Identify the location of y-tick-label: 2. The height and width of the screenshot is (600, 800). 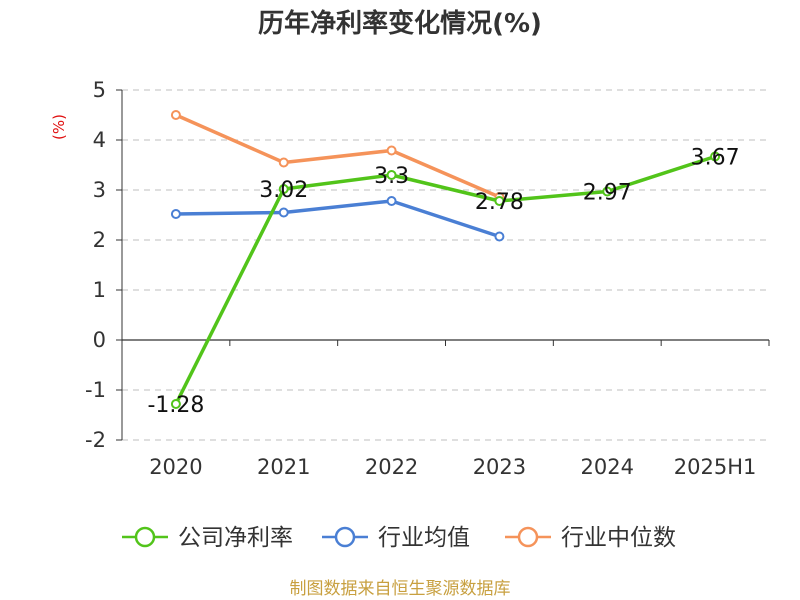
(99, 240).